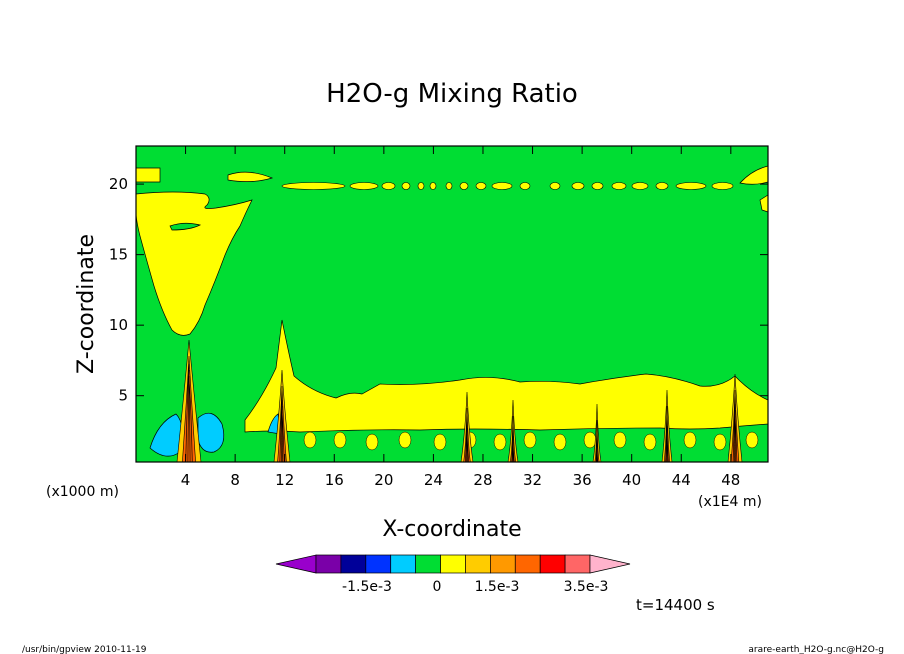 This screenshot has width=904, height=654. What do you see at coordinates (284, 480) in the screenshot?
I see `x-tick-label: 12` at bounding box center [284, 480].